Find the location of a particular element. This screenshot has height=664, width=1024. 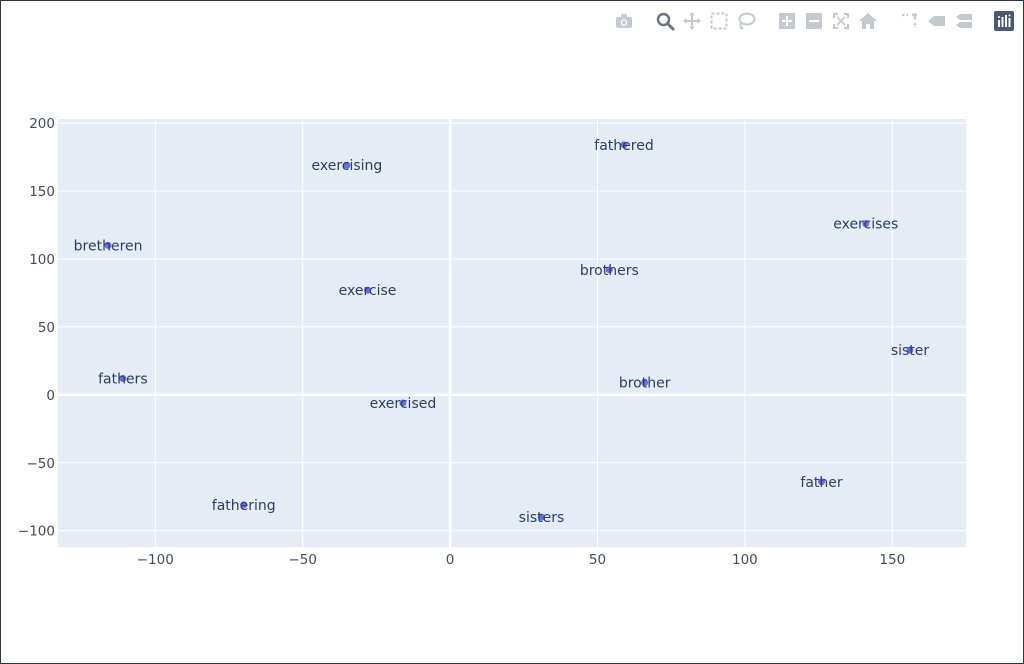

box-select-icon is located at coordinates (718, 21).